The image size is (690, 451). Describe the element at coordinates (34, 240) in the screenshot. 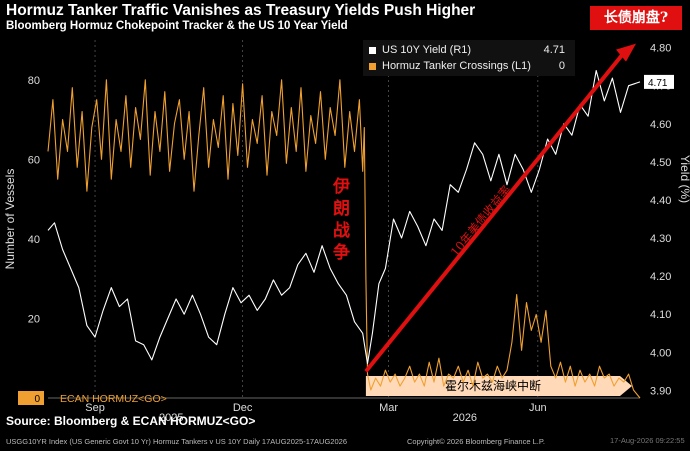

I see `left-tick-label: 40` at that location.